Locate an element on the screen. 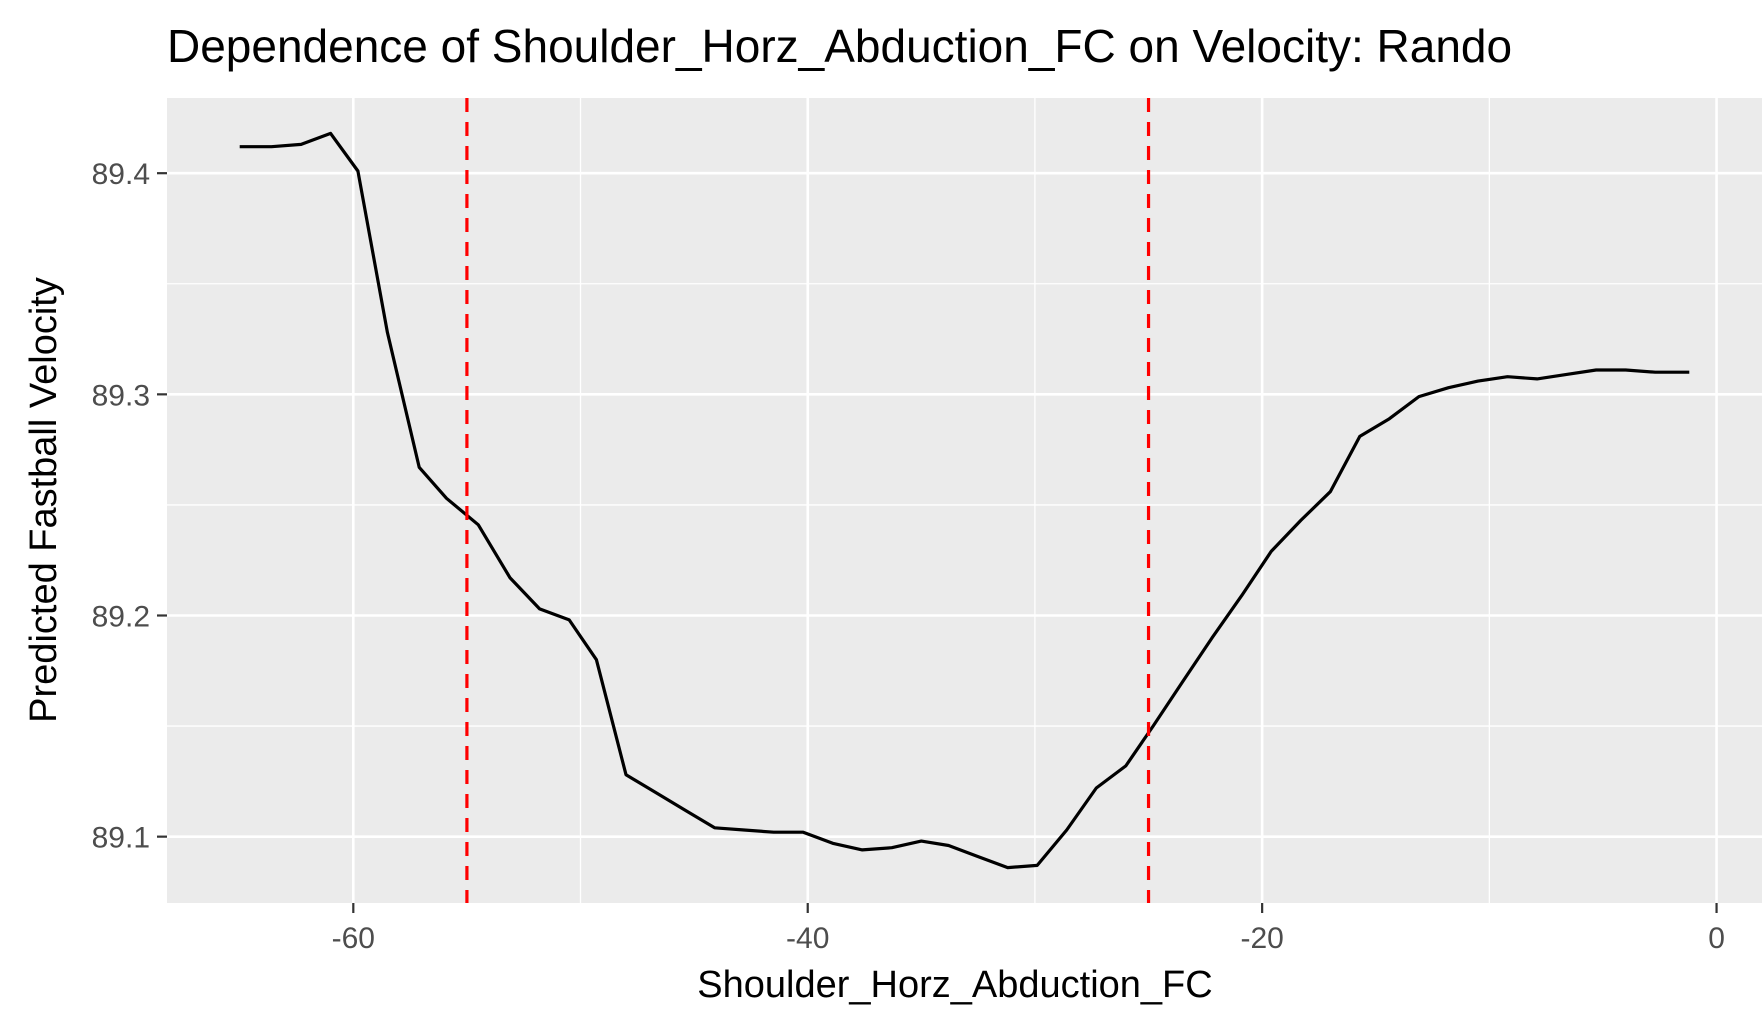 The image size is (1762, 1032). y-axis-title: Predicted Fastball Velocity is located at coordinates (44, 500).